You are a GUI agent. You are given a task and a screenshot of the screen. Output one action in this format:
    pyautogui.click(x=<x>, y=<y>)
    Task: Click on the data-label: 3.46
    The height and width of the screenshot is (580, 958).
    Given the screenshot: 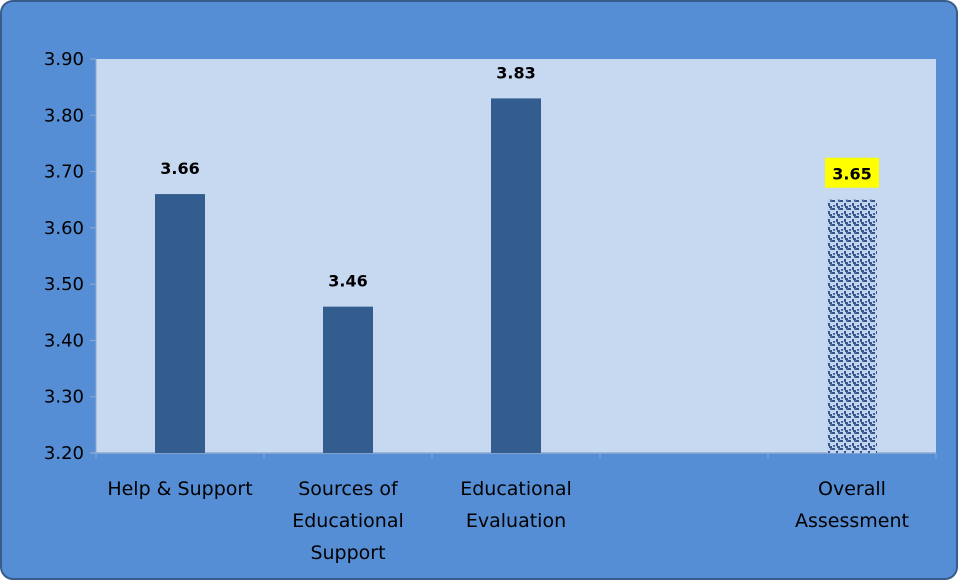 What is the action you would take?
    pyautogui.click(x=347, y=281)
    